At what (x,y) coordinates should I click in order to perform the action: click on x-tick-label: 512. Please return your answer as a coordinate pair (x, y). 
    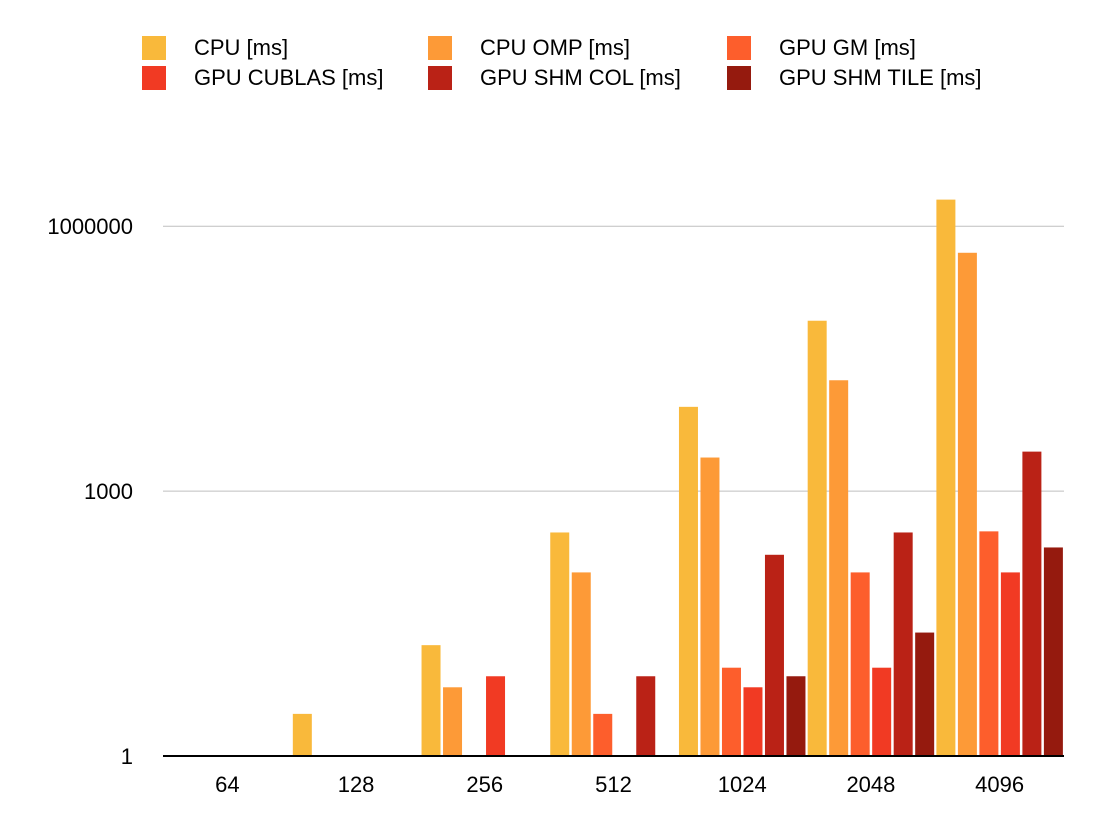
    Looking at the image, I should click on (613, 784).